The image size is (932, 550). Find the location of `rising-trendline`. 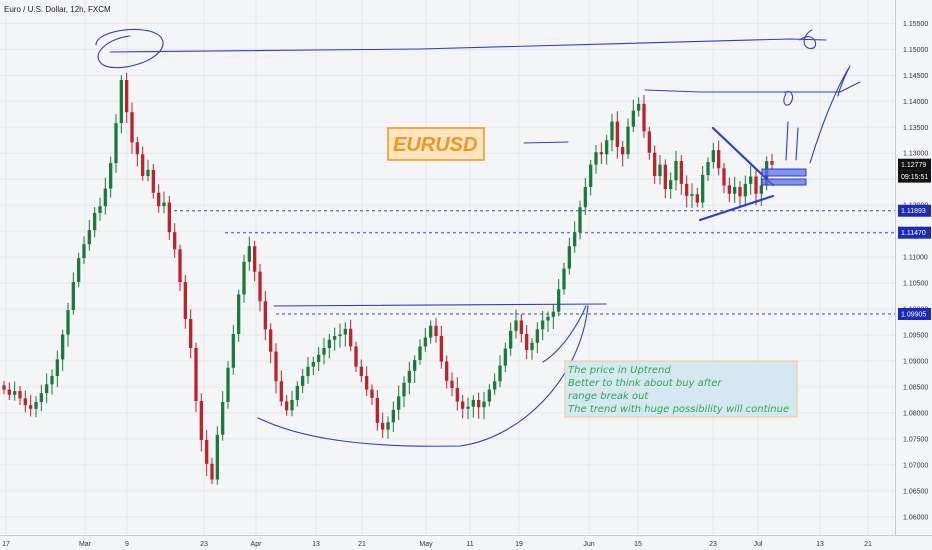

rising-trendline is located at coordinates (564, 334).